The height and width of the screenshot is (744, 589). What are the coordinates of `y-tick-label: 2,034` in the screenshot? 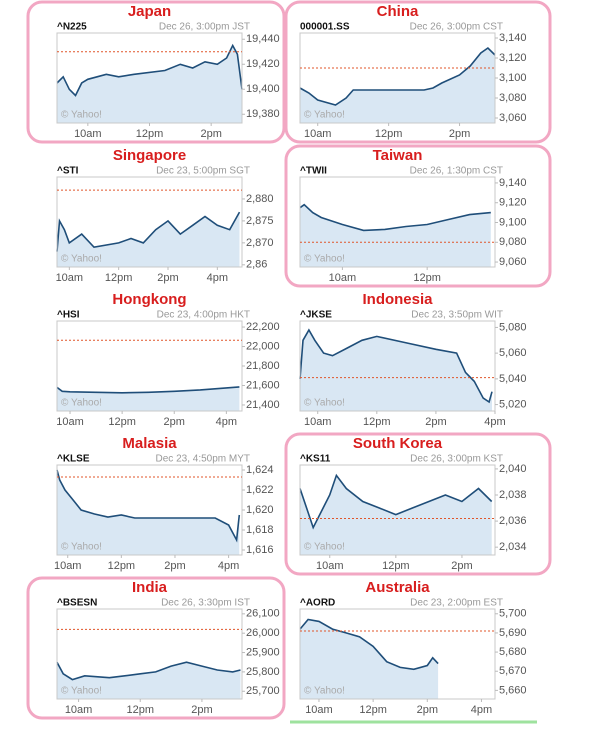 It's located at (513, 547).